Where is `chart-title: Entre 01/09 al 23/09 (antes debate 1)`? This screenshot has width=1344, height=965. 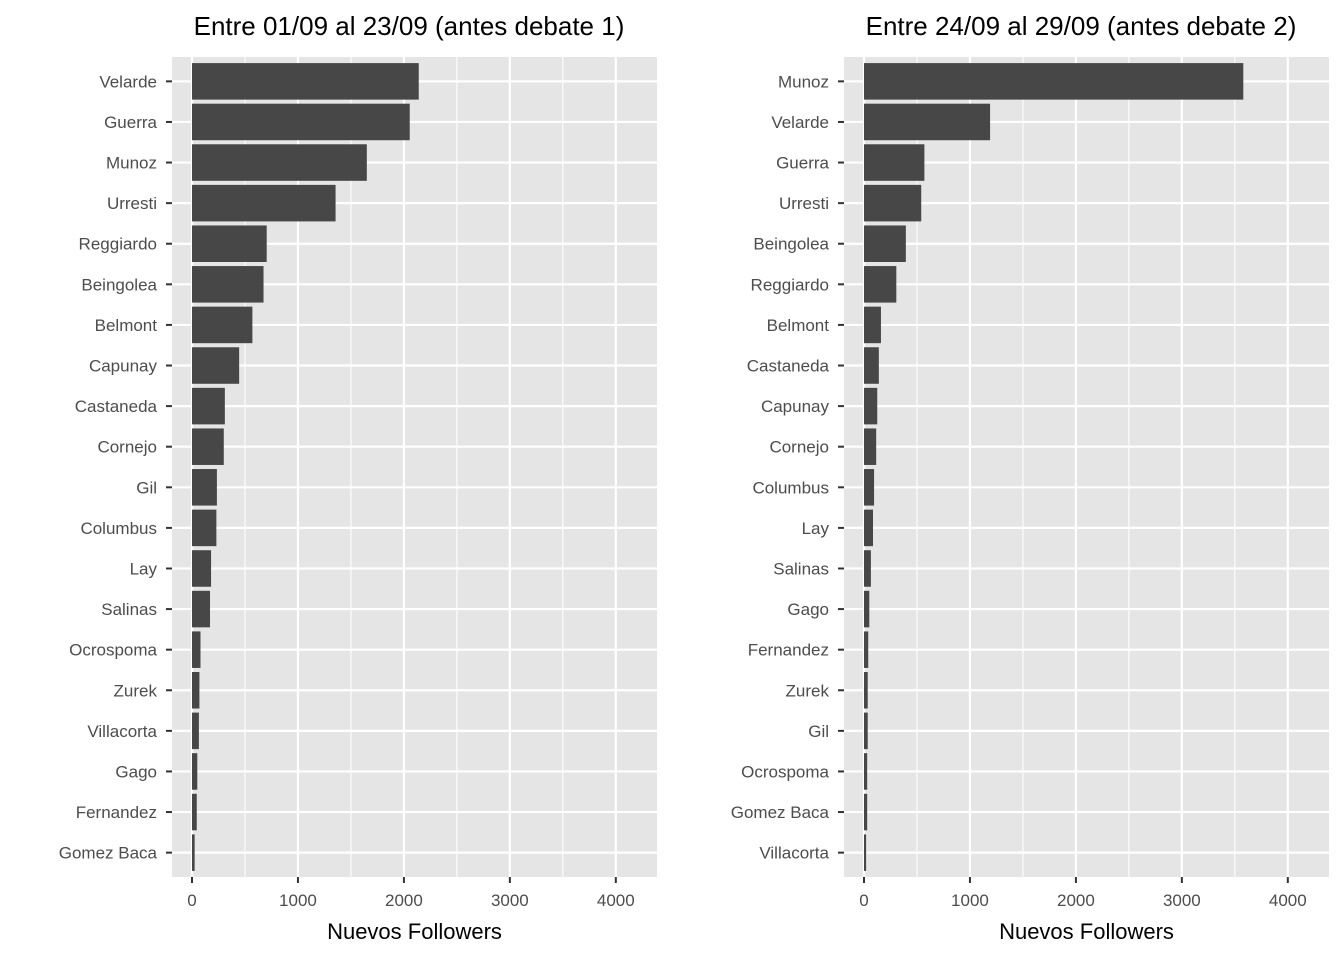
chart-title: Entre 01/09 al 23/09 (antes debate 1) is located at coordinates (409, 26).